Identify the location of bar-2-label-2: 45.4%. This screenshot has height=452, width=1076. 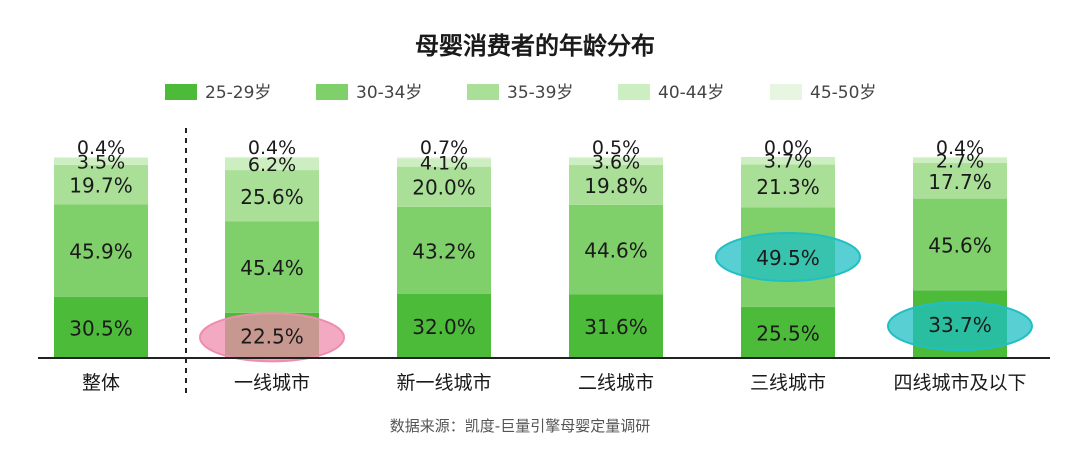
(272, 268).